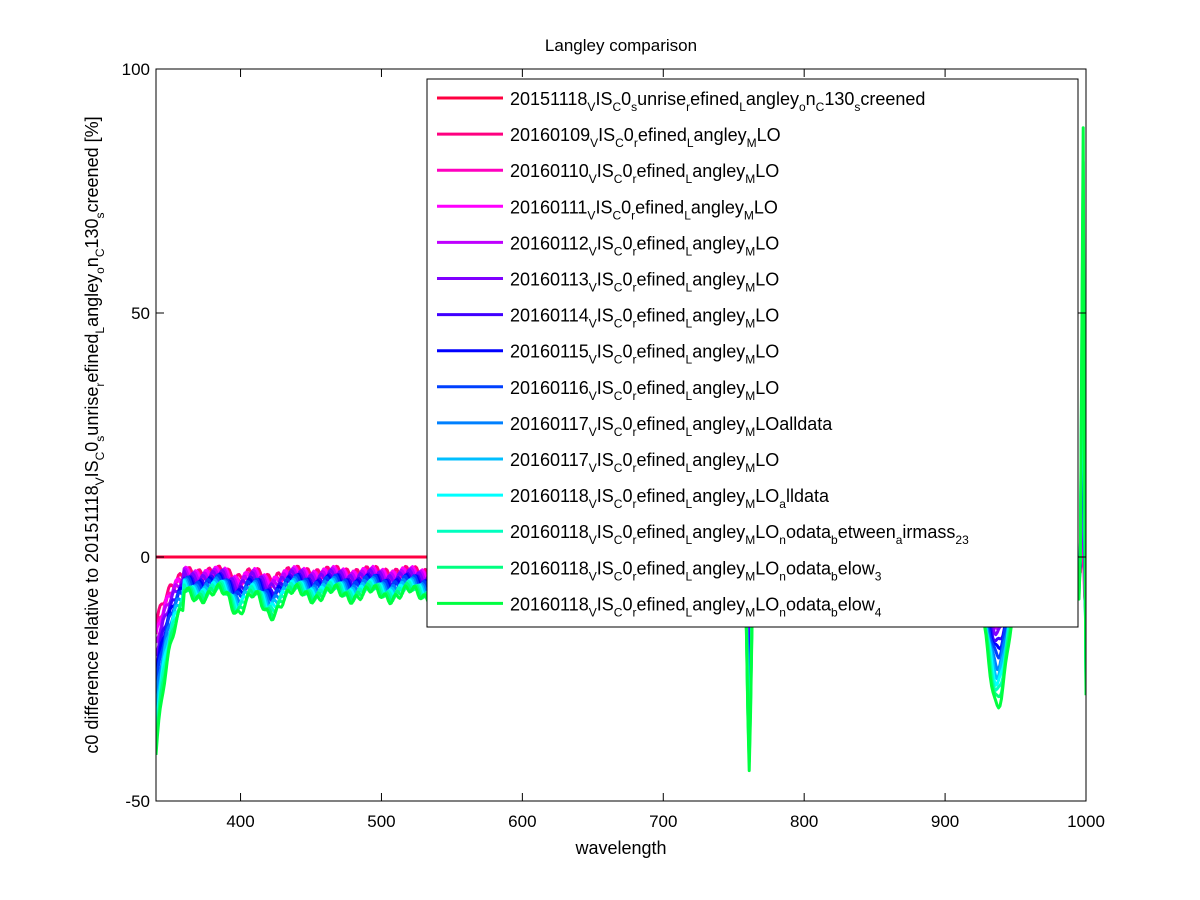 This screenshot has height=900, width=1200. What do you see at coordinates (381, 821) in the screenshot?
I see `x-tick-label: 500` at bounding box center [381, 821].